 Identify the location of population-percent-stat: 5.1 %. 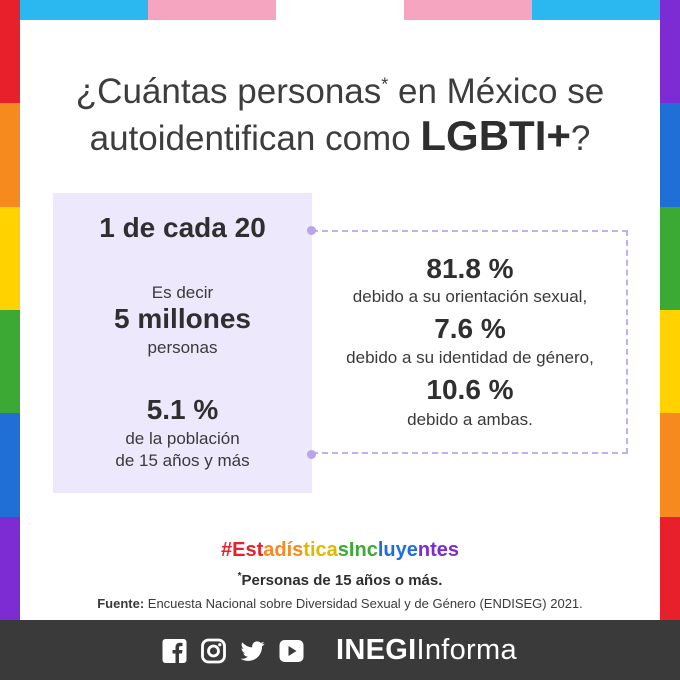
(182, 409).